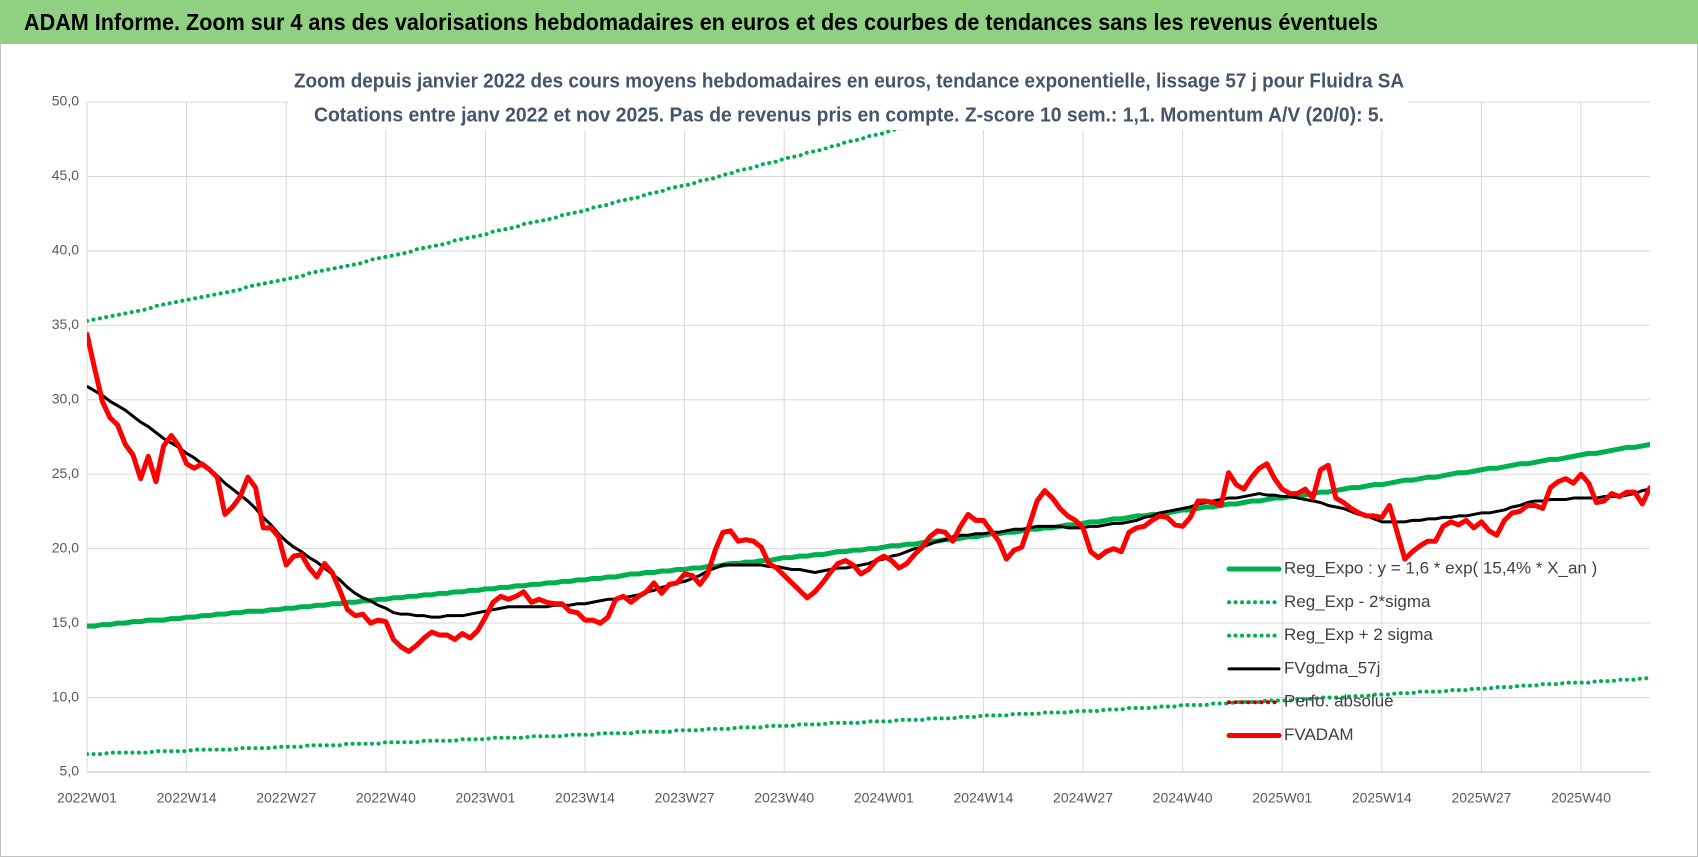 The width and height of the screenshot is (1698, 857). Describe the element at coordinates (65, 324) in the screenshot. I see `y-tick-label: 35,0` at that location.